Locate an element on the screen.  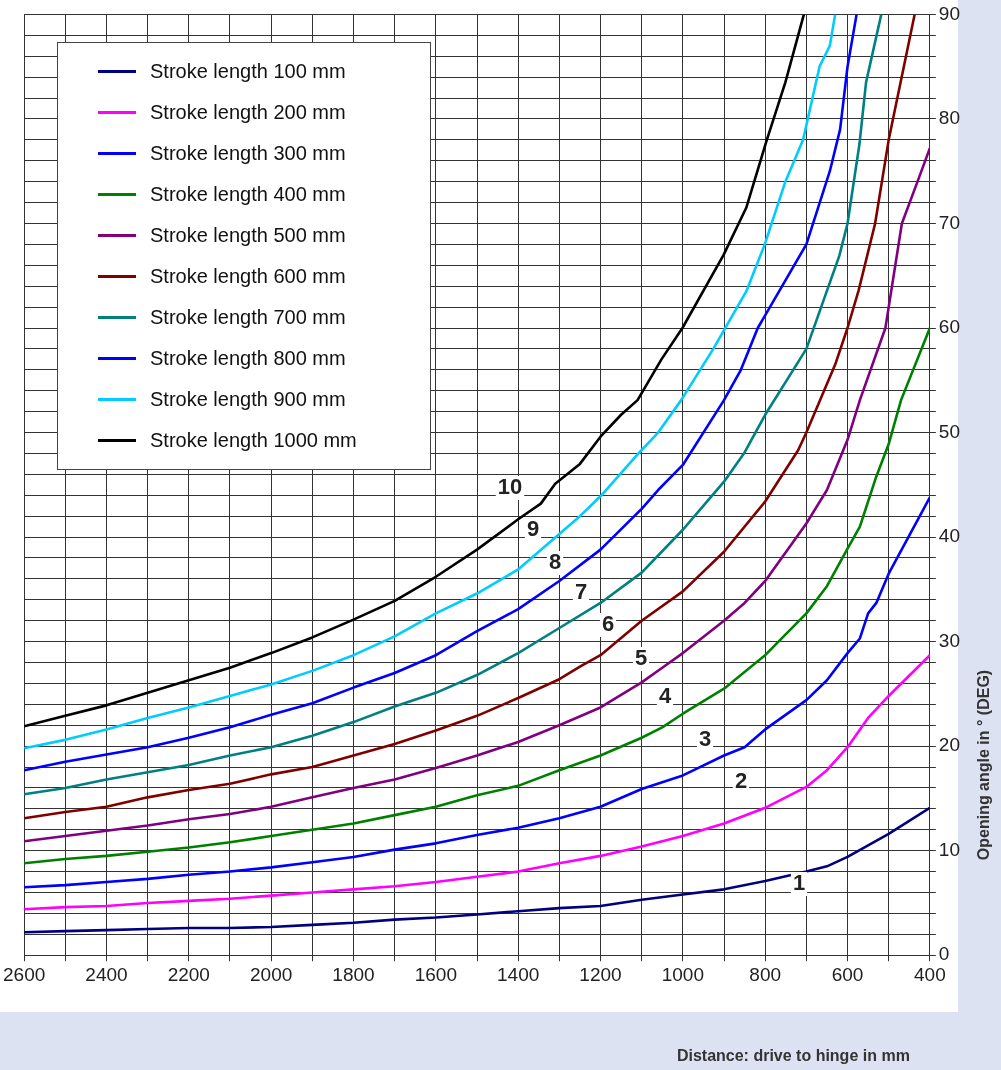
legend-label: Stroke length 100 mm is located at coordinates (248, 71).